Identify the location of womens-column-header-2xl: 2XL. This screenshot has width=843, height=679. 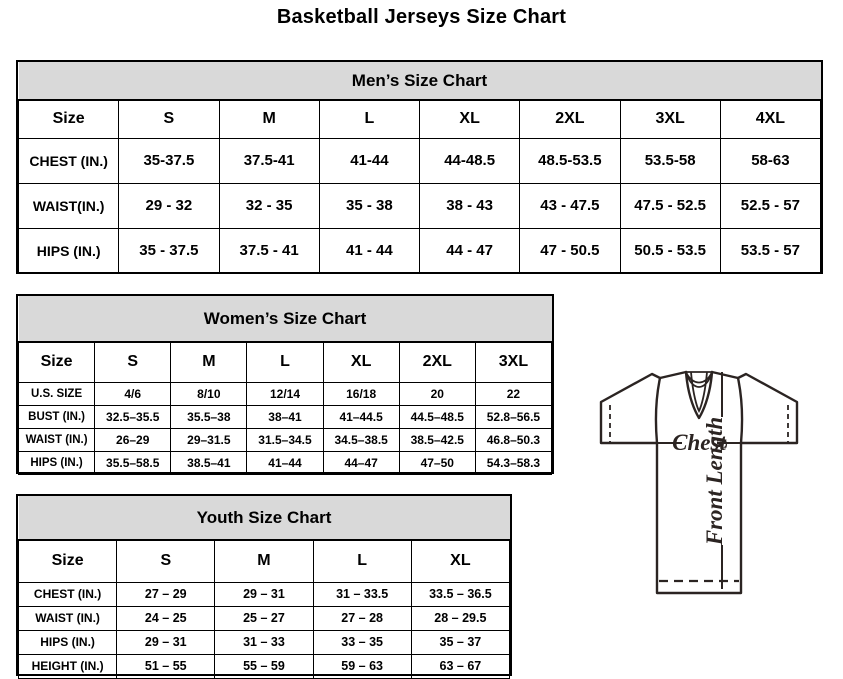
(437, 362).